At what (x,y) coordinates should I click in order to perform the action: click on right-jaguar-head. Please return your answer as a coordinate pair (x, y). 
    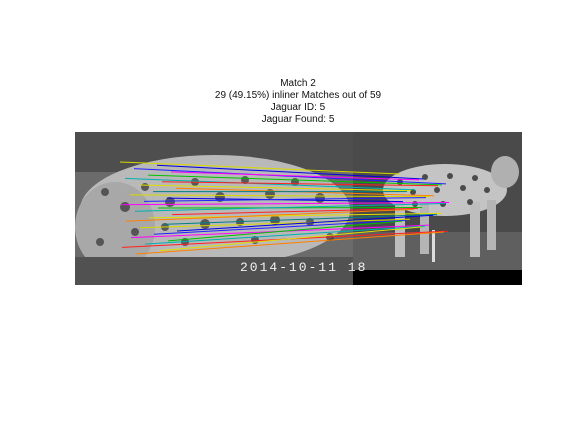
    Looking at the image, I should click on (505, 172).